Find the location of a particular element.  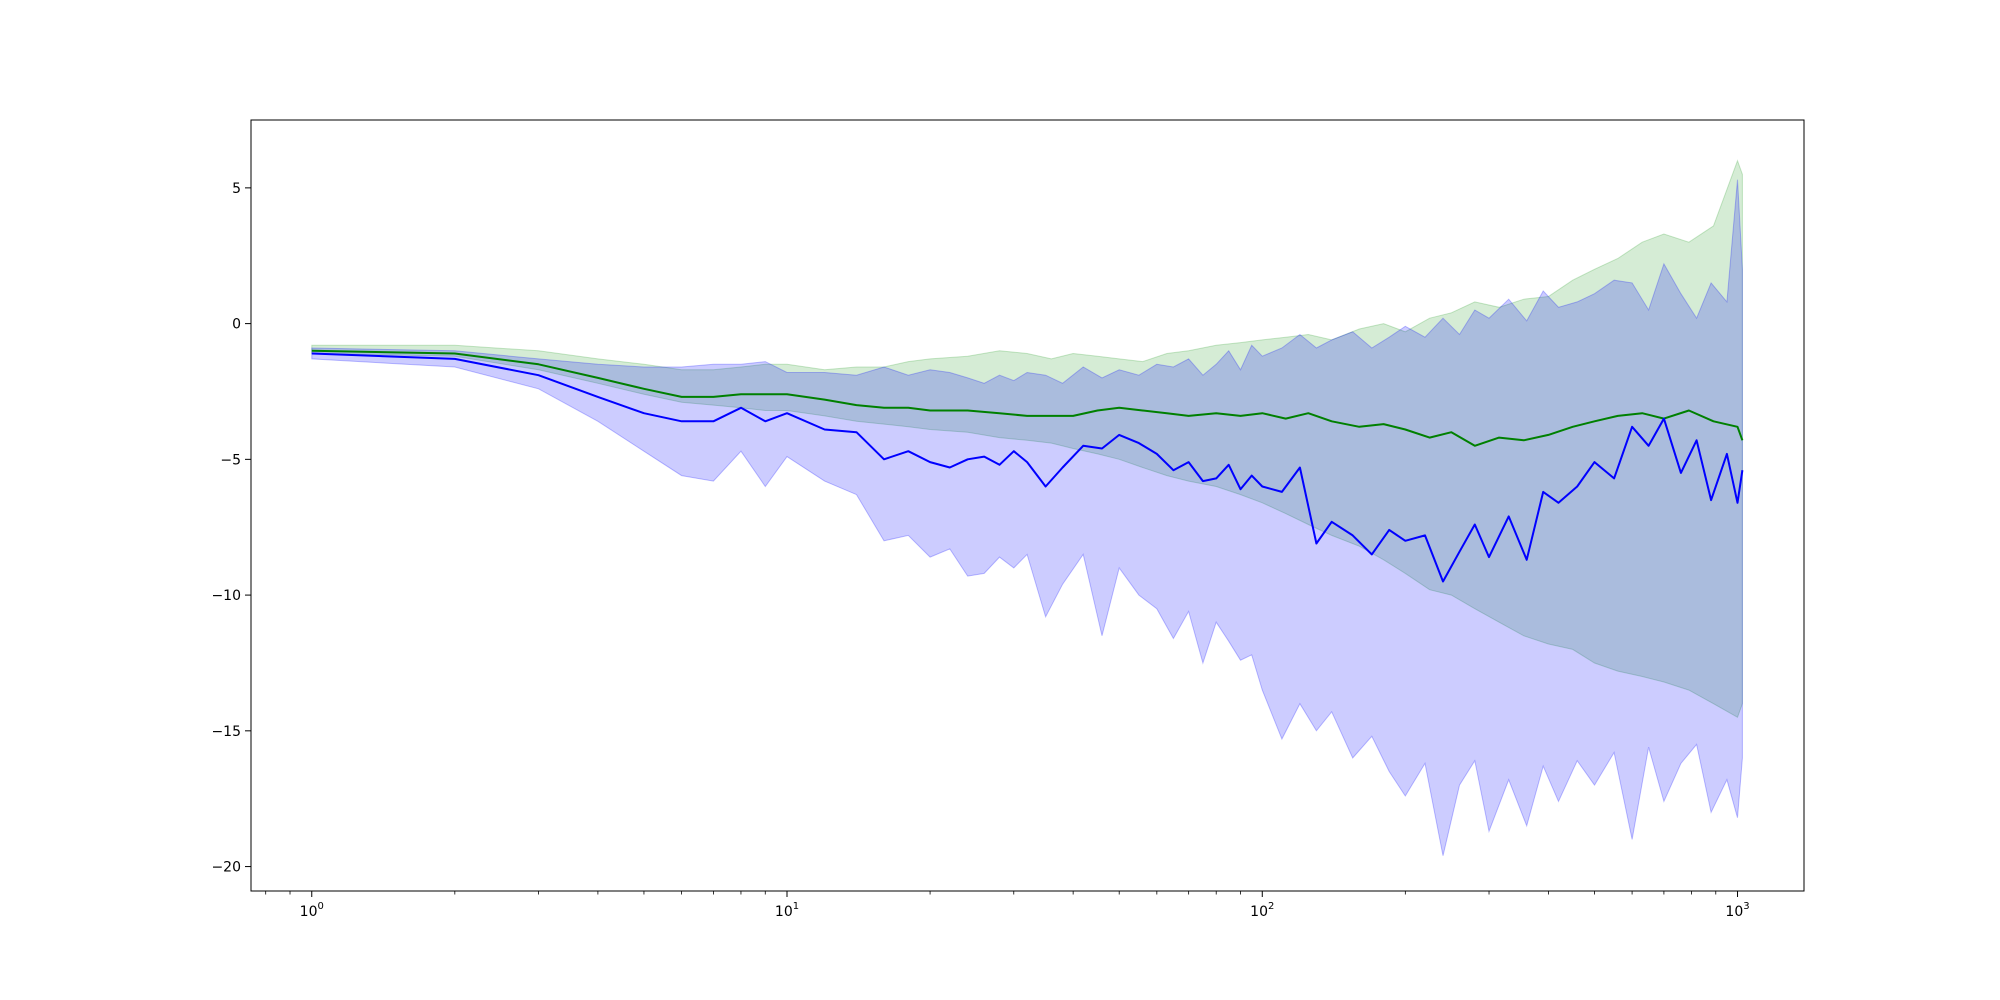

y-tick-label: 0 is located at coordinates (236, 325).